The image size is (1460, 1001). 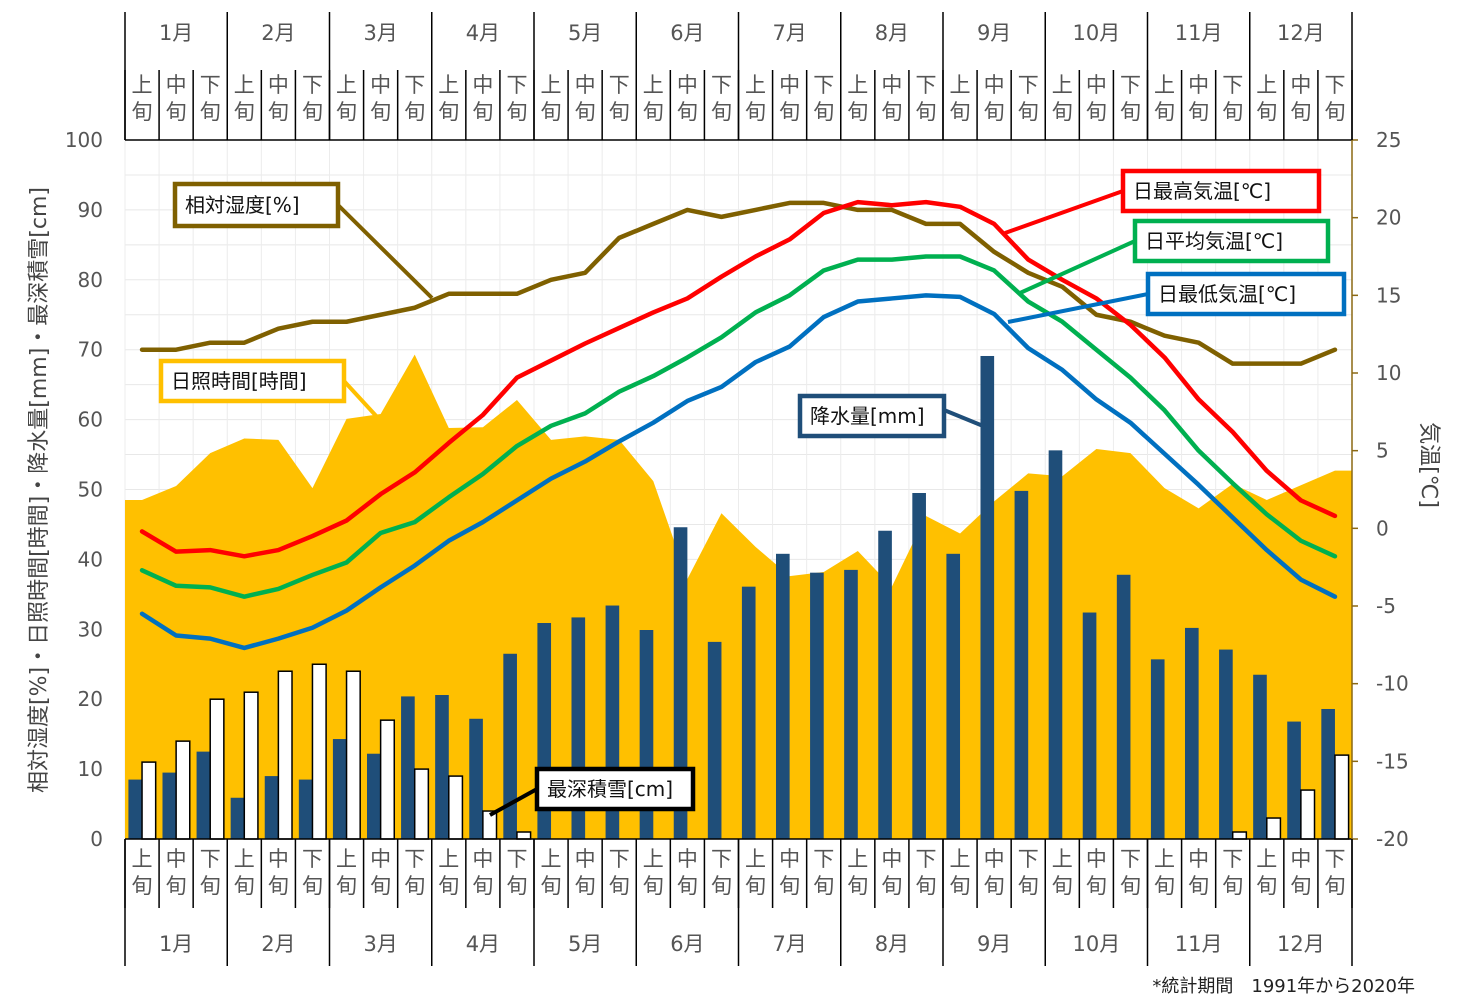 I want to click on month-label: 3月, so click(x=380, y=33).